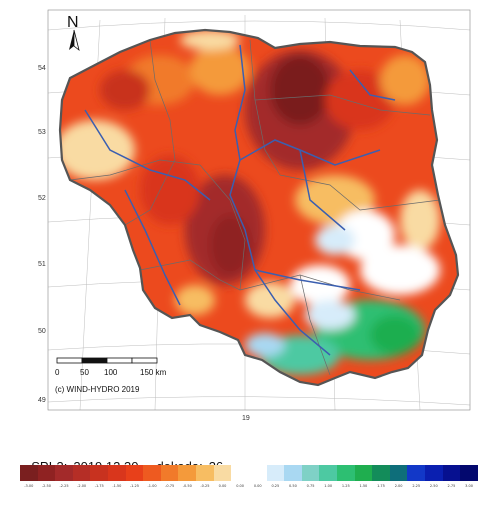 This screenshot has height=513, width=500. What do you see at coordinates (64, 486) in the screenshot?
I see `legend-tick-label: -2.25` at bounding box center [64, 486].